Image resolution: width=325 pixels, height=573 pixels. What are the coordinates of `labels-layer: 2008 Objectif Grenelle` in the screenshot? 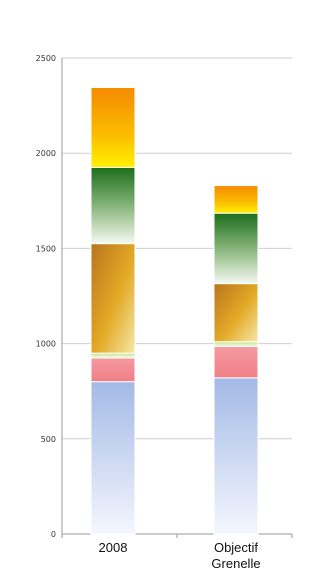 It's located at (180, 555).